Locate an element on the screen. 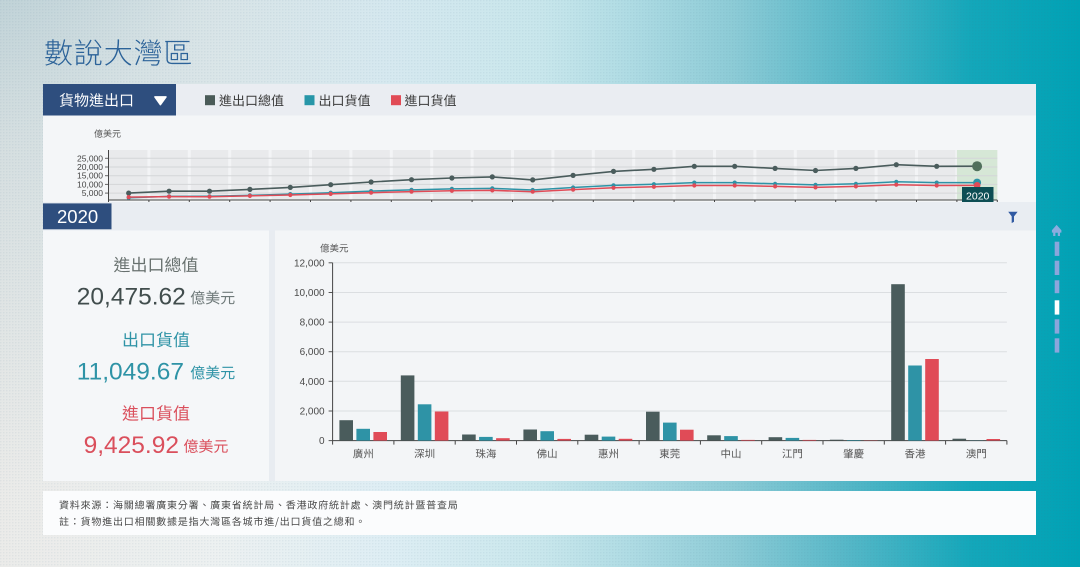 The image size is (1080, 567). svg-text: 2,000 is located at coordinates (312, 412).